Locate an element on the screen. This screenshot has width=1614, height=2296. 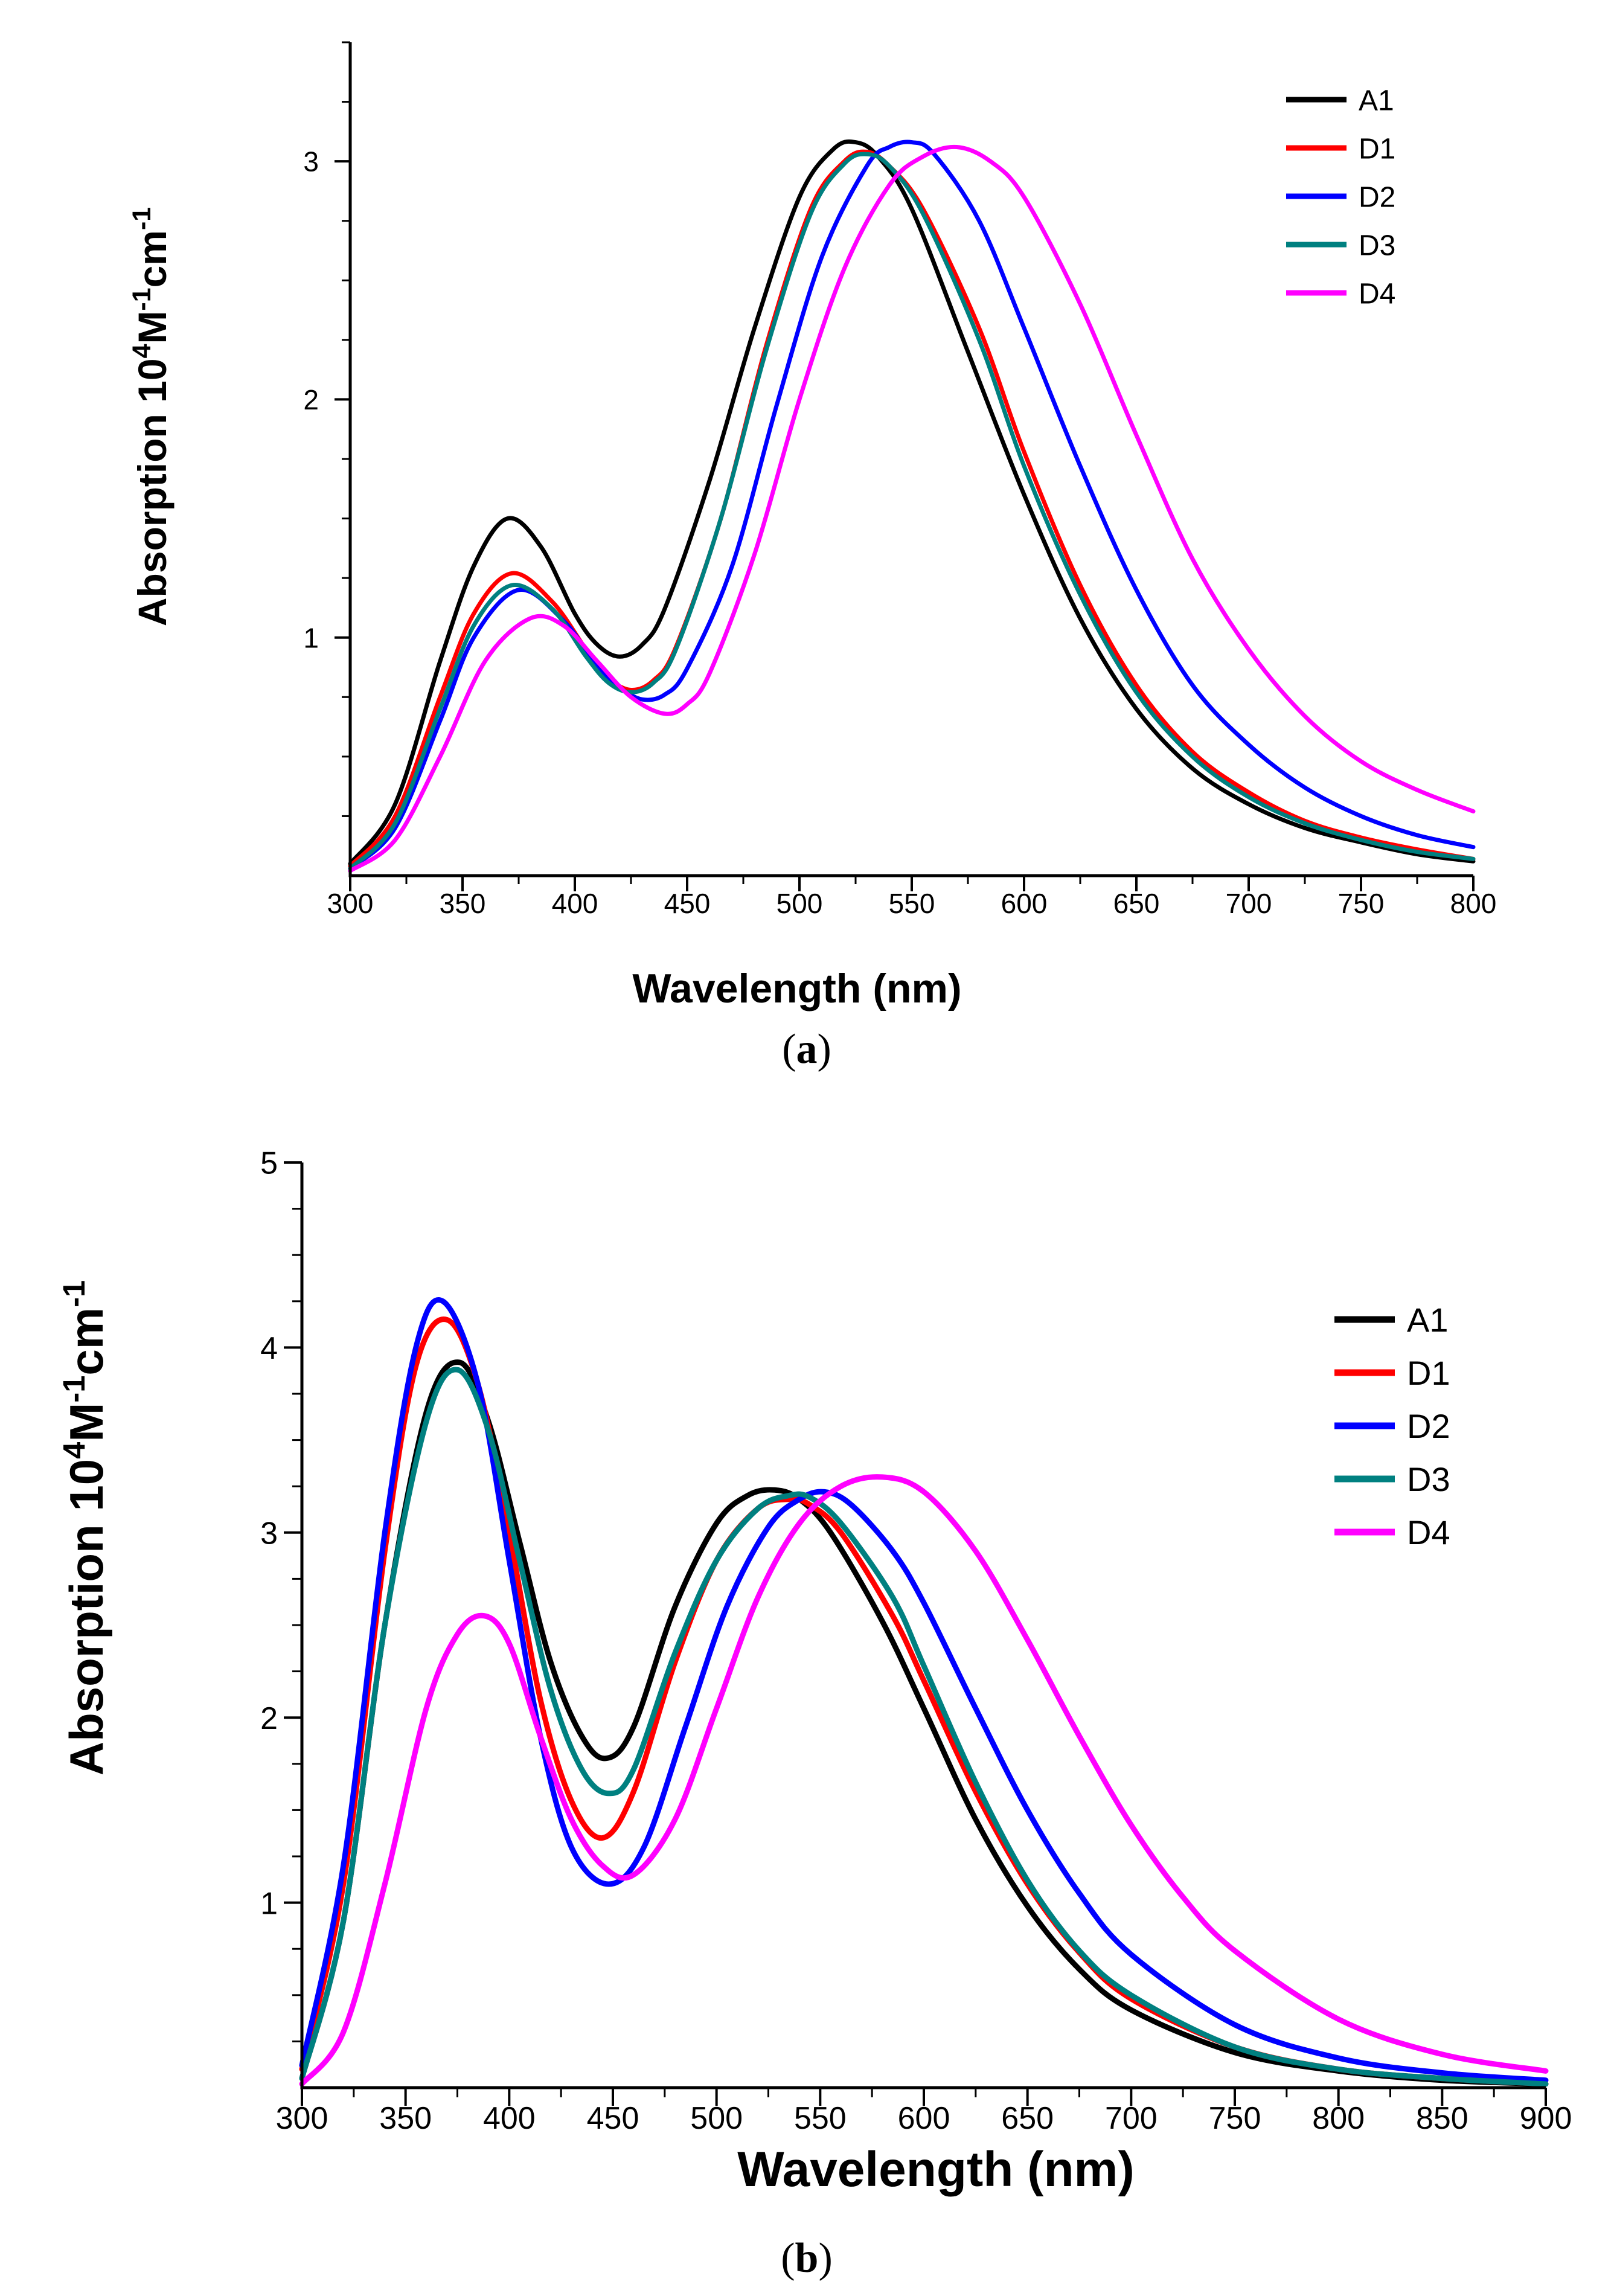
panel-b-legend-label-d4: D4 is located at coordinates (1429, 1532).